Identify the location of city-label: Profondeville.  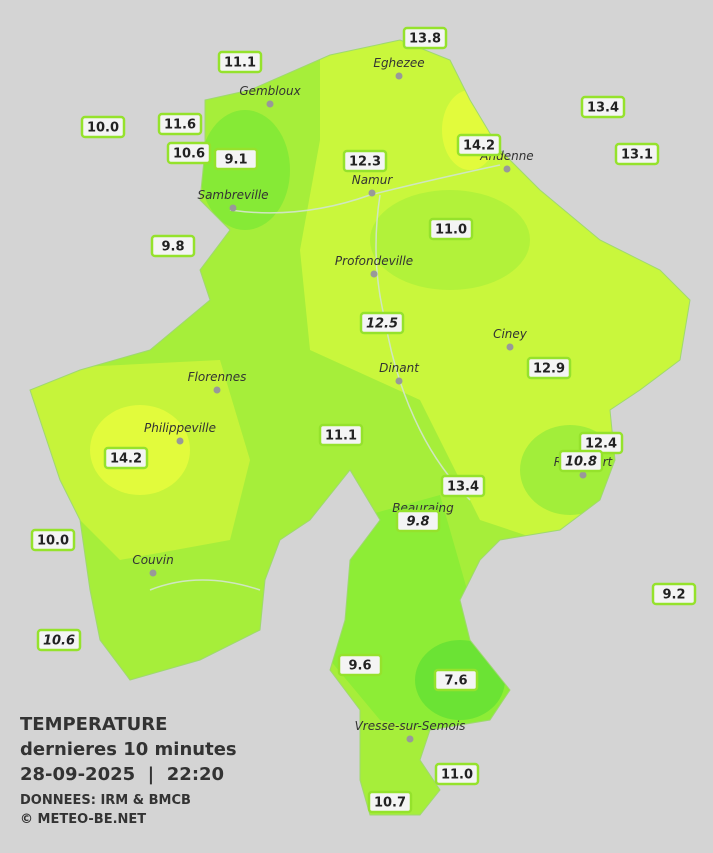
(374, 261).